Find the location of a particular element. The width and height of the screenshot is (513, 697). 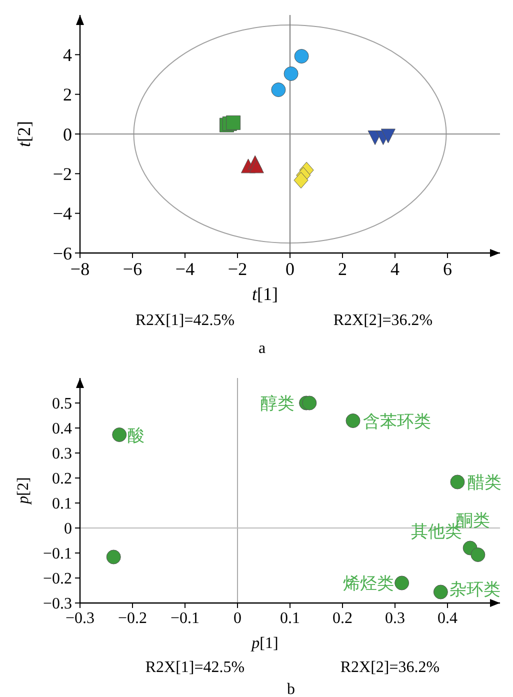

x-tick-label: 0.4 is located at coordinates (448, 618).